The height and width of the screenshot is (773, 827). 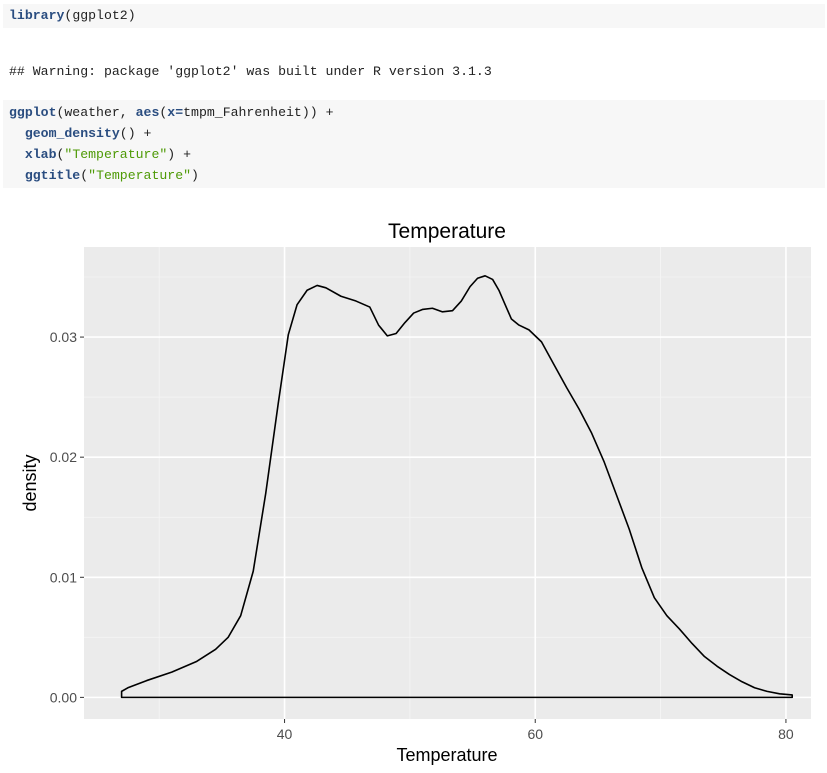 I want to click on code-line: library(ggplot2), so click(x=414, y=15).